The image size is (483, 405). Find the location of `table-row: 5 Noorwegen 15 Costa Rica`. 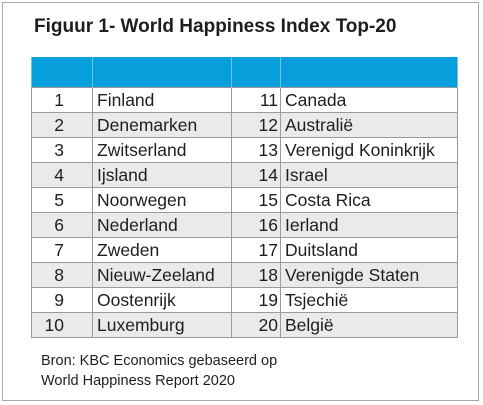

table-row: 5 Noorwegen 15 Costa Rica is located at coordinates (244, 200).